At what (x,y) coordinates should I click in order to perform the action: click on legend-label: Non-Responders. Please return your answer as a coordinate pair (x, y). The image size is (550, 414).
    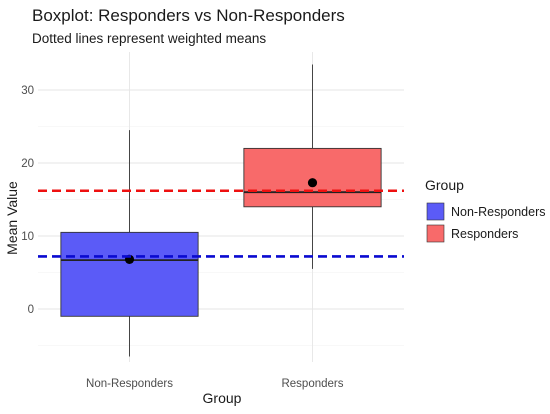
    Looking at the image, I should click on (498, 212).